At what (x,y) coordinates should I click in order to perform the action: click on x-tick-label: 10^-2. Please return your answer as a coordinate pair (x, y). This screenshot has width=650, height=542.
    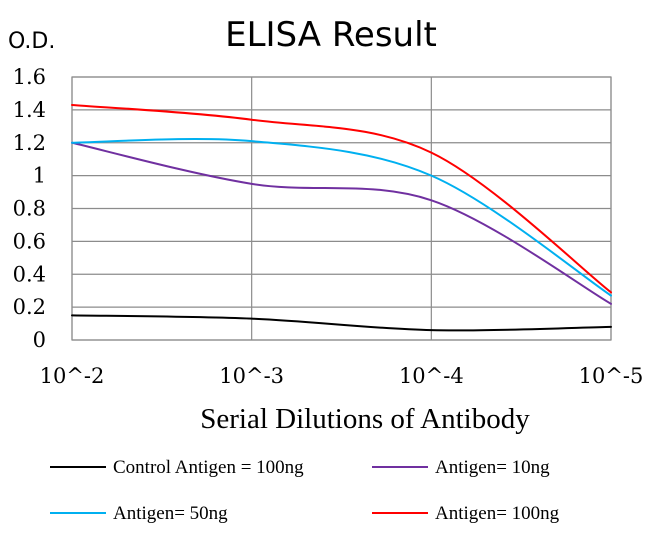
    Looking at the image, I should click on (72, 376).